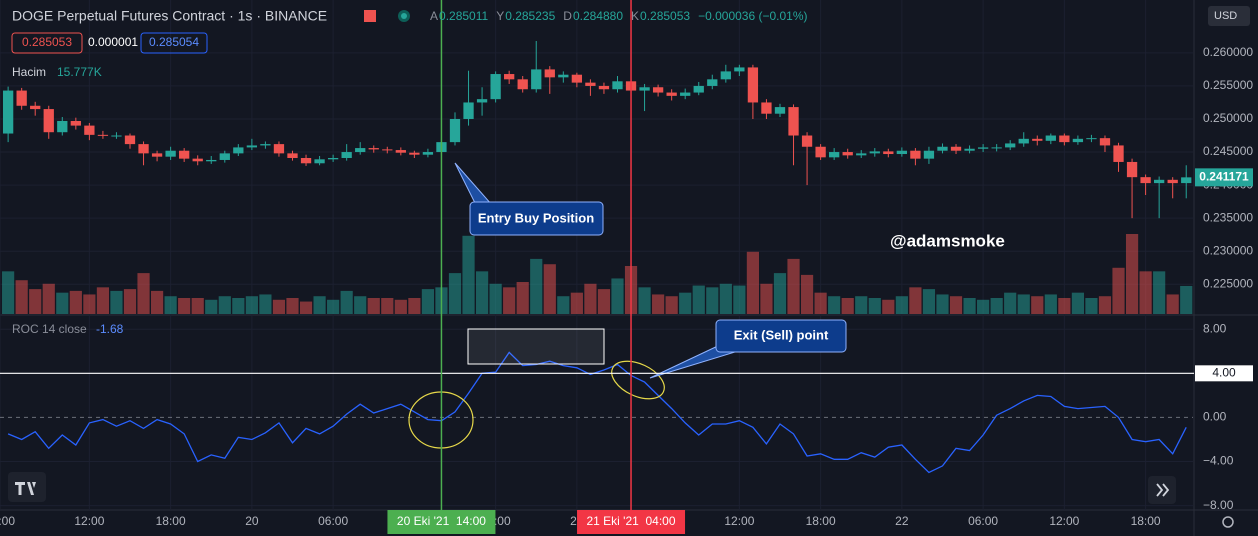 Image resolution: width=1258 pixels, height=536 pixels. I want to click on logo, so click(27, 487).